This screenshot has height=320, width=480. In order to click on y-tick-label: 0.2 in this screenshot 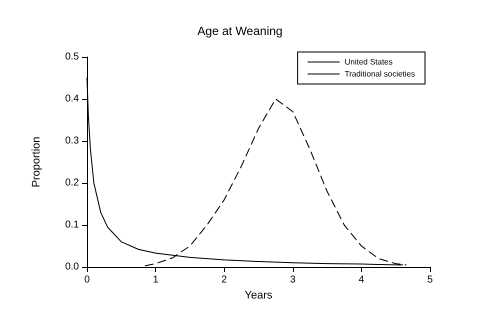, I will do `click(72, 183)`.